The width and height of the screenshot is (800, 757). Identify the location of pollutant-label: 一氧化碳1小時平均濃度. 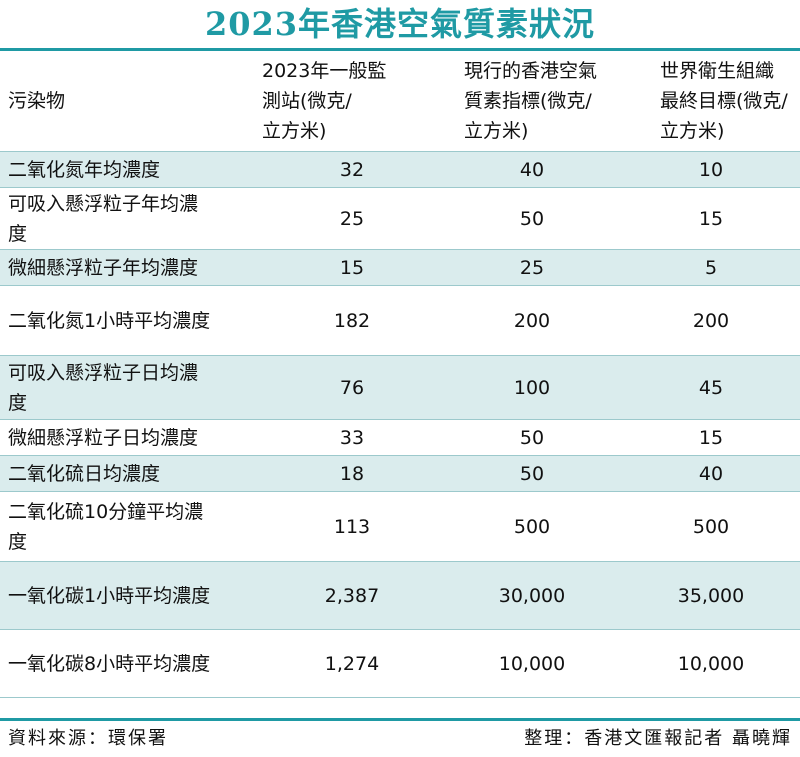
(131, 596).